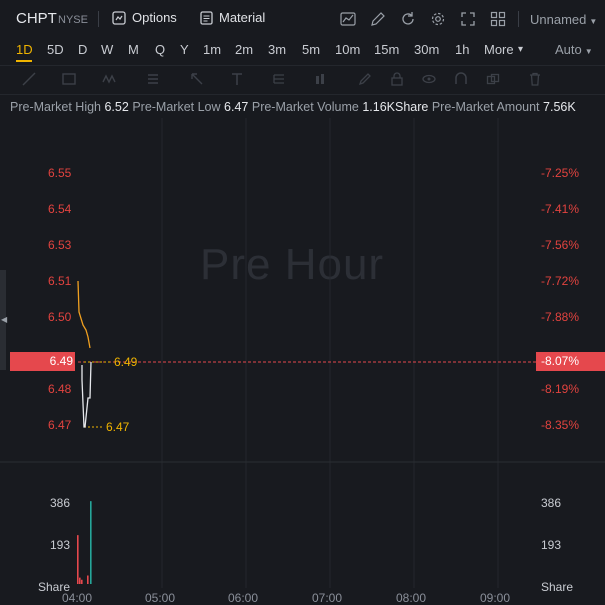 The image size is (605, 605). What do you see at coordinates (60, 425) in the screenshot?
I see `price-tick-label: 6.47` at bounding box center [60, 425].